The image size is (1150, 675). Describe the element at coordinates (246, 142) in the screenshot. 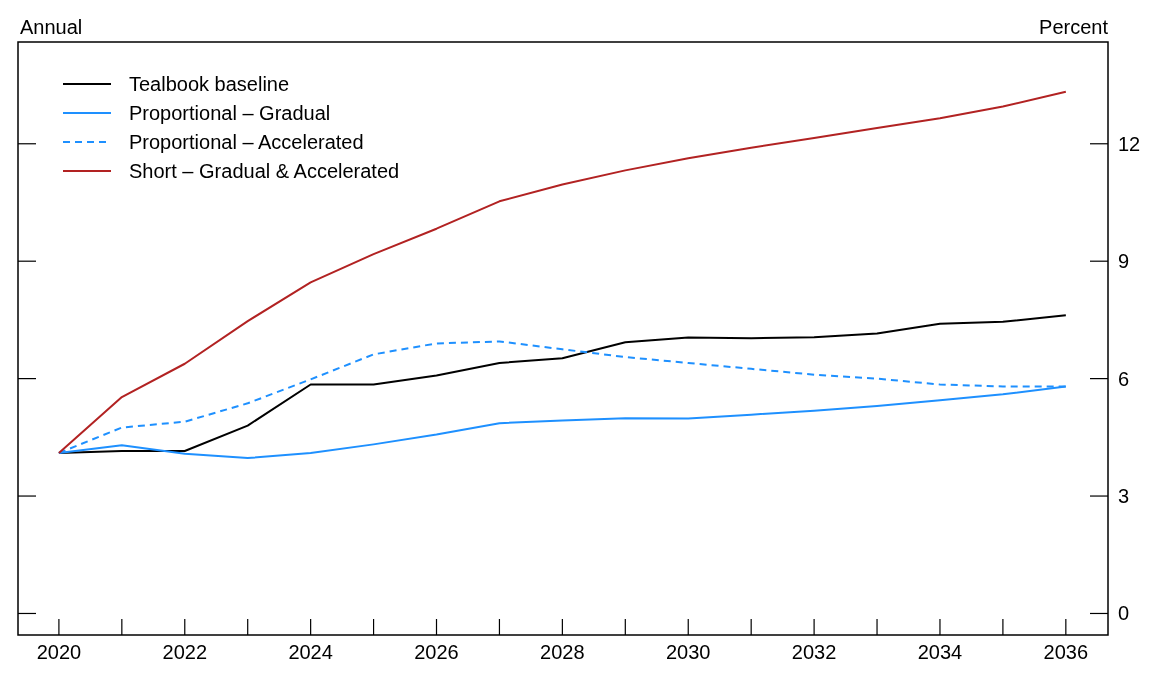

I see `legend-label: Proportional – Accelerated` at that location.